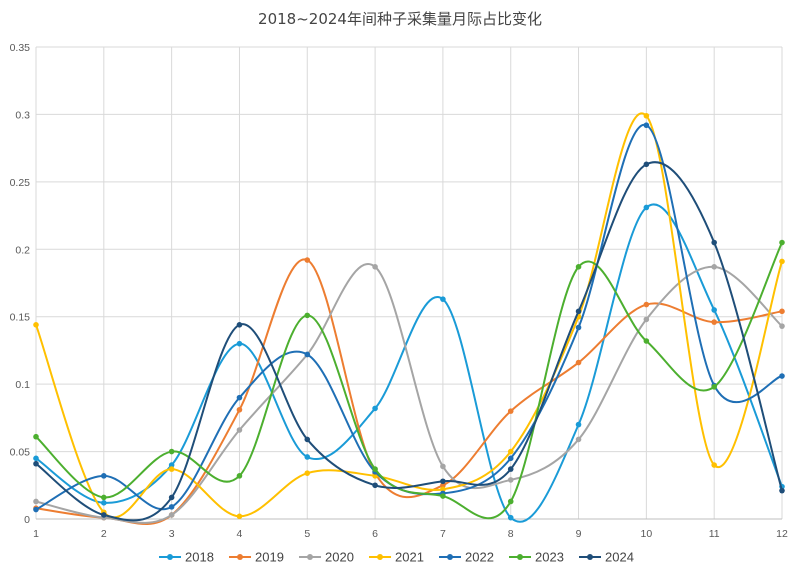  I want to click on legend-label-2023: 2023, so click(549, 557).